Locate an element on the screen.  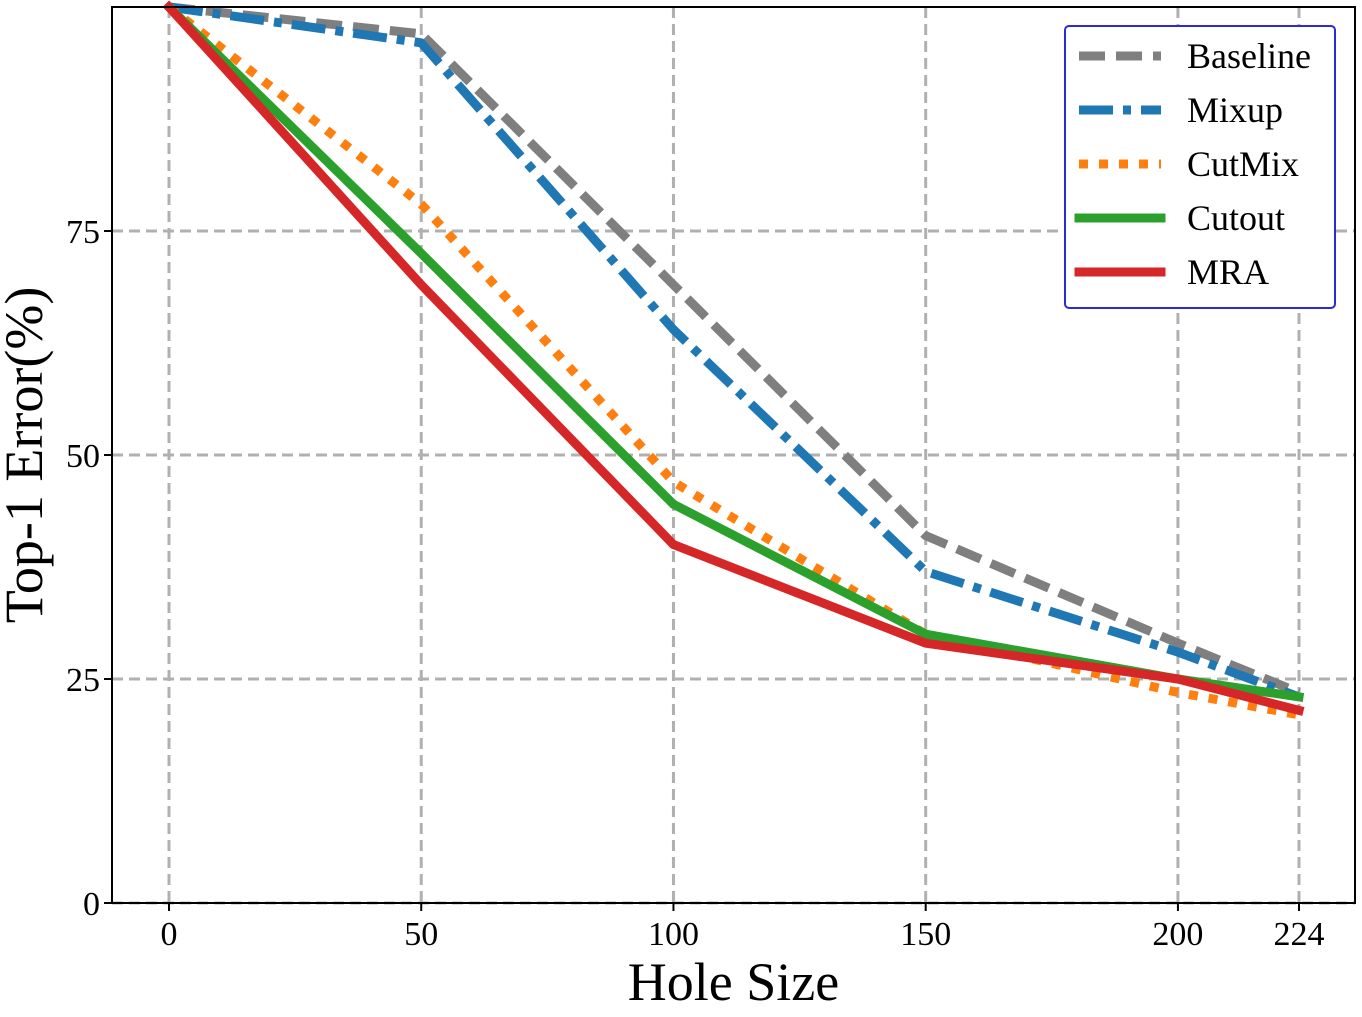
x-tick-label-2: 100 is located at coordinates (673, 934).